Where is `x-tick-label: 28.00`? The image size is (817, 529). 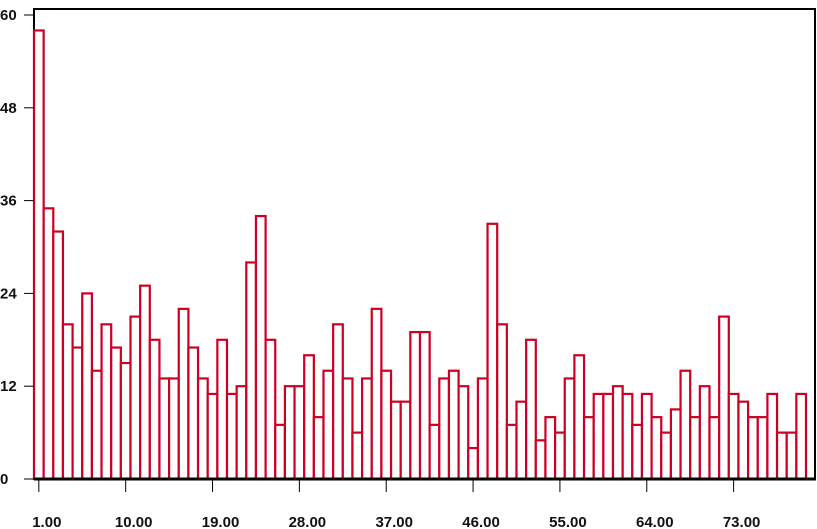 x-tick-label: 28.00 is located at coordinates (308, 521).